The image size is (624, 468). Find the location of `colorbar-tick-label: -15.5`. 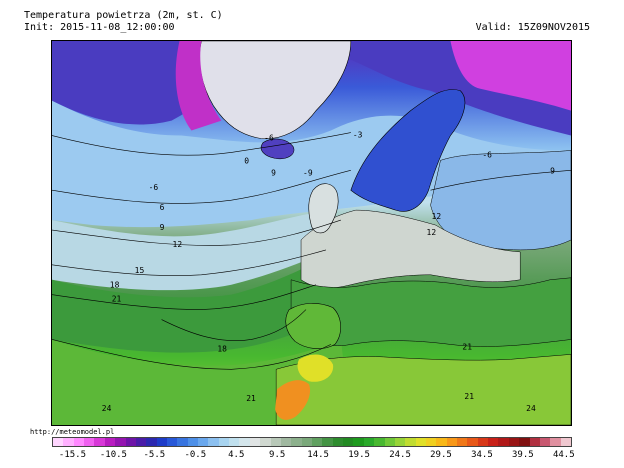

colorbar-tick-label: -15.5 is located at coordinates (72, 455).